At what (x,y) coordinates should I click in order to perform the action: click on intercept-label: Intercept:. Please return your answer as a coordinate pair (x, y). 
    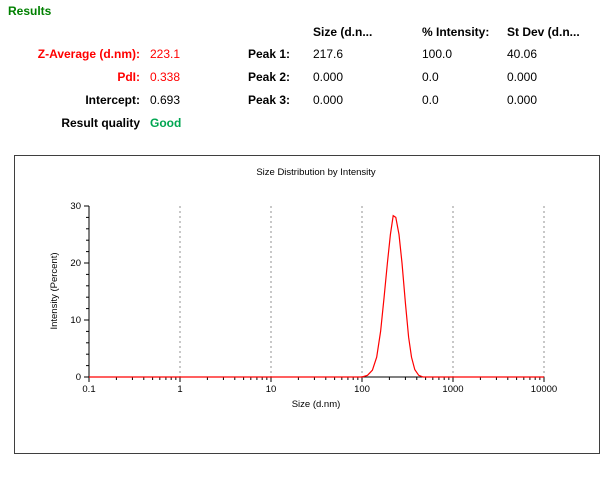
    Looking at the image, I should click on (112, 99).